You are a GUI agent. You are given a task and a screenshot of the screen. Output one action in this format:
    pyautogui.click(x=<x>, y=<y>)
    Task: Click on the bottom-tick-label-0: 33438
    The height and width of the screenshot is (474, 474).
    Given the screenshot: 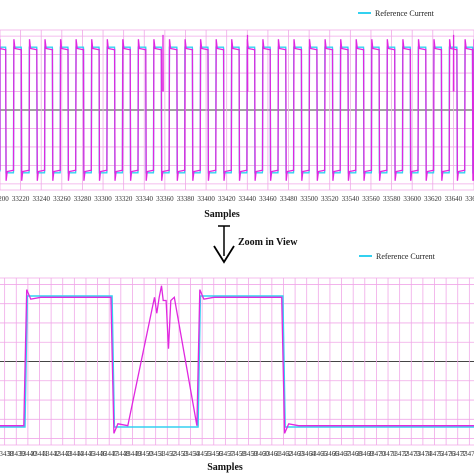 What is the action you would take?
    pyautogui.click(x=7, y=454)
    